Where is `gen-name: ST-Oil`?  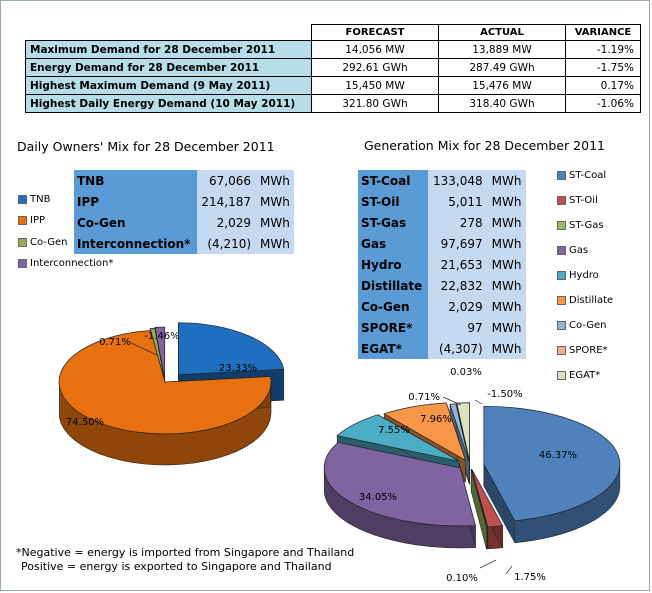 gen-name: ST-Oil is located at coordinates (393, 201).